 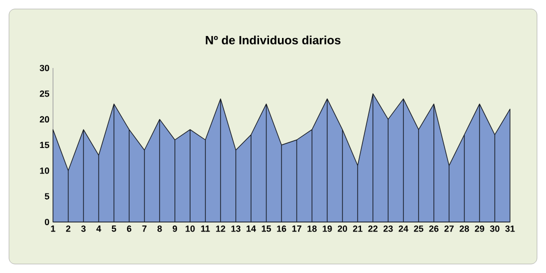 What do you see at coordinates (47, 196) in the screenshot?
I see `y-tick-label: 5` at bounding box center [47, 196].